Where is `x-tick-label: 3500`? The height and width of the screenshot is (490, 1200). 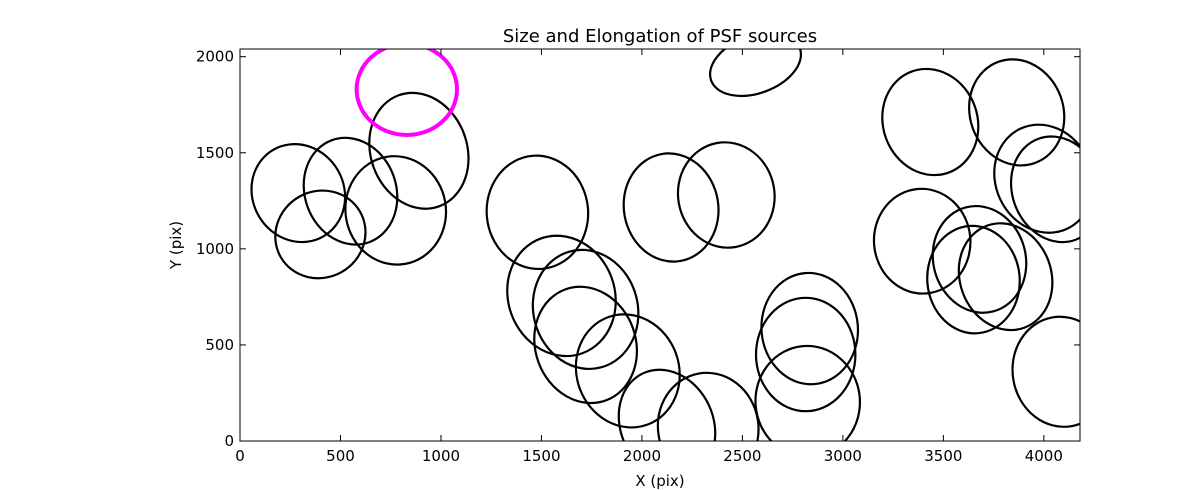
x-tick-label: 3500 is located at coordinates (943, 456).